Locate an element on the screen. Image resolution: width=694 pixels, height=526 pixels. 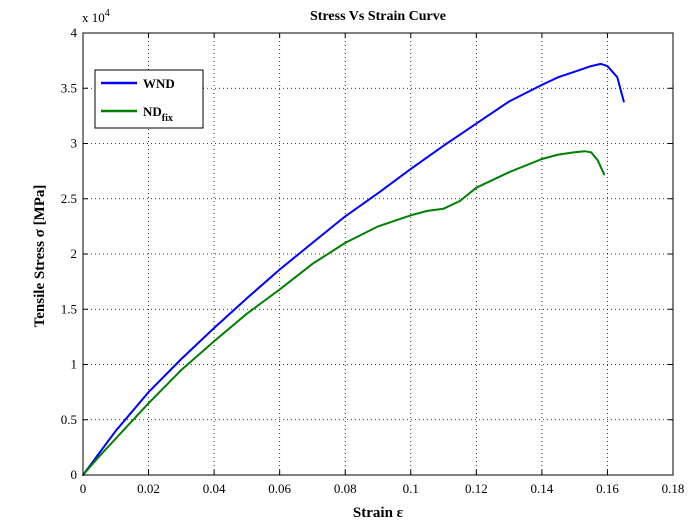
legend-label-ndfix-sub: fix is located at coordinates (167, 118).